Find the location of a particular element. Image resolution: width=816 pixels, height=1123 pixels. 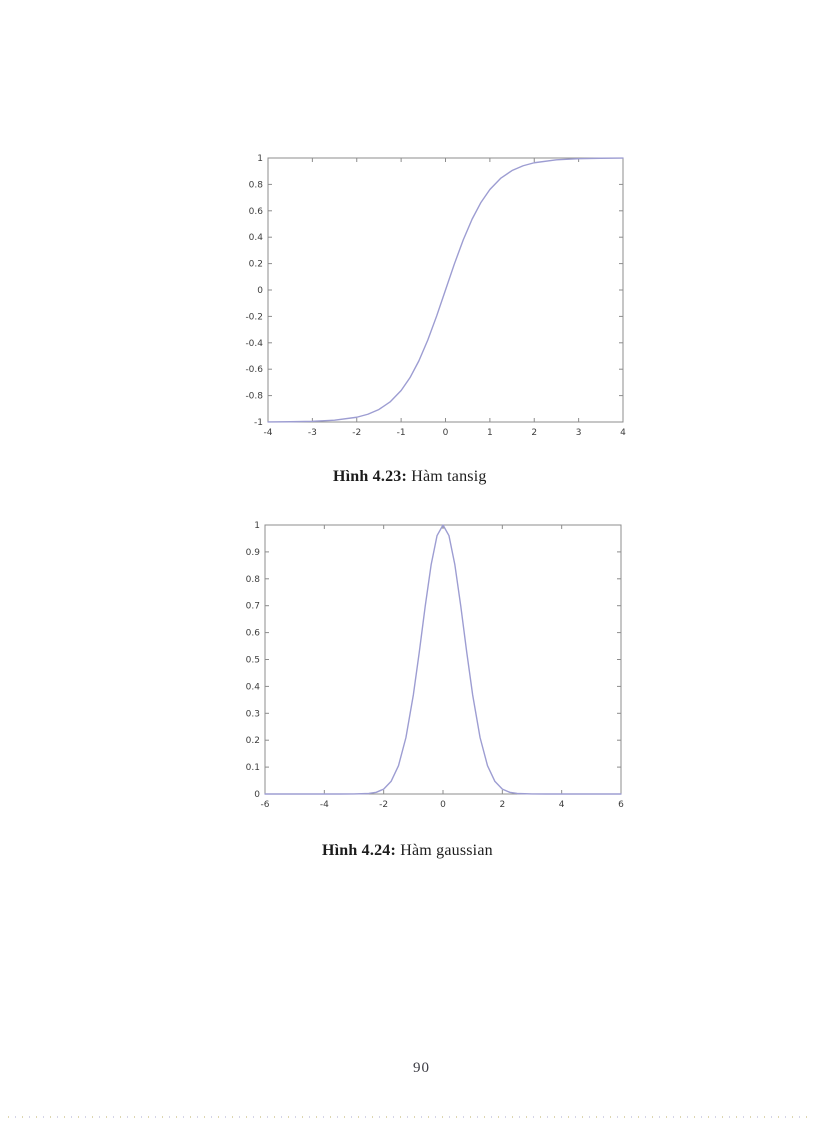

bottom-dotted-line is located at coordinates (409, 1117).